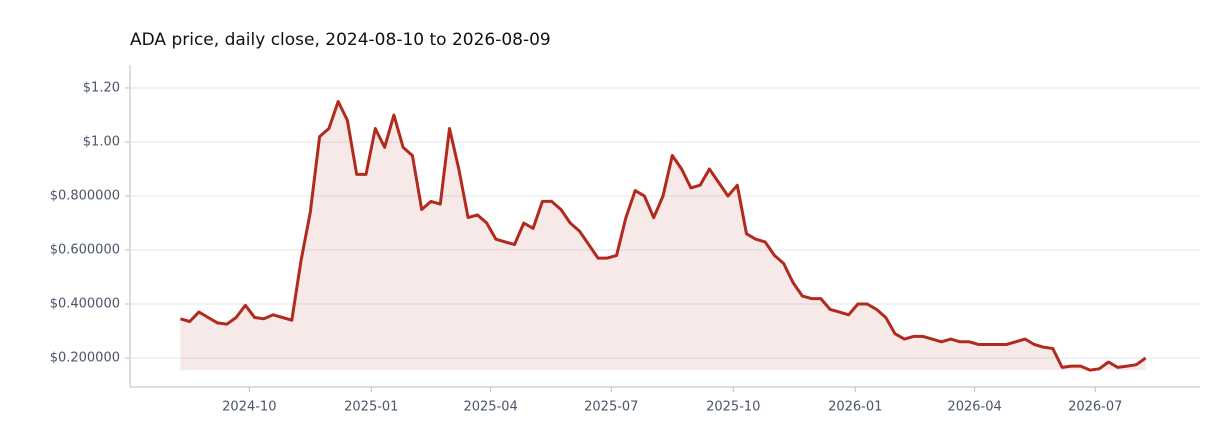  Describe the element at coordinates (101, 141) in the screenshot. I see `y-tick-label: $1.00` at that location.